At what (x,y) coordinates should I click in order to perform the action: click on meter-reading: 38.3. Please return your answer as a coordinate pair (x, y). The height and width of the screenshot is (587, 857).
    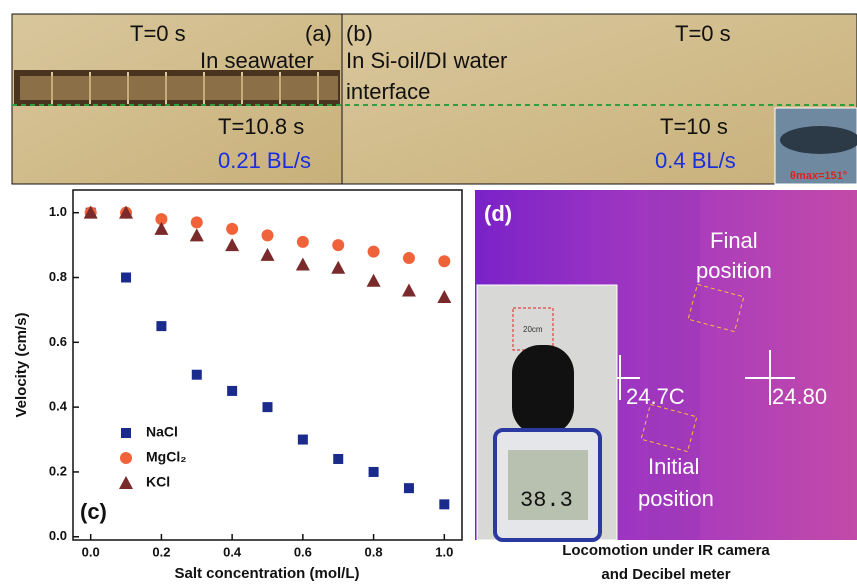
    Looking at the image, I should click on (546, 500).